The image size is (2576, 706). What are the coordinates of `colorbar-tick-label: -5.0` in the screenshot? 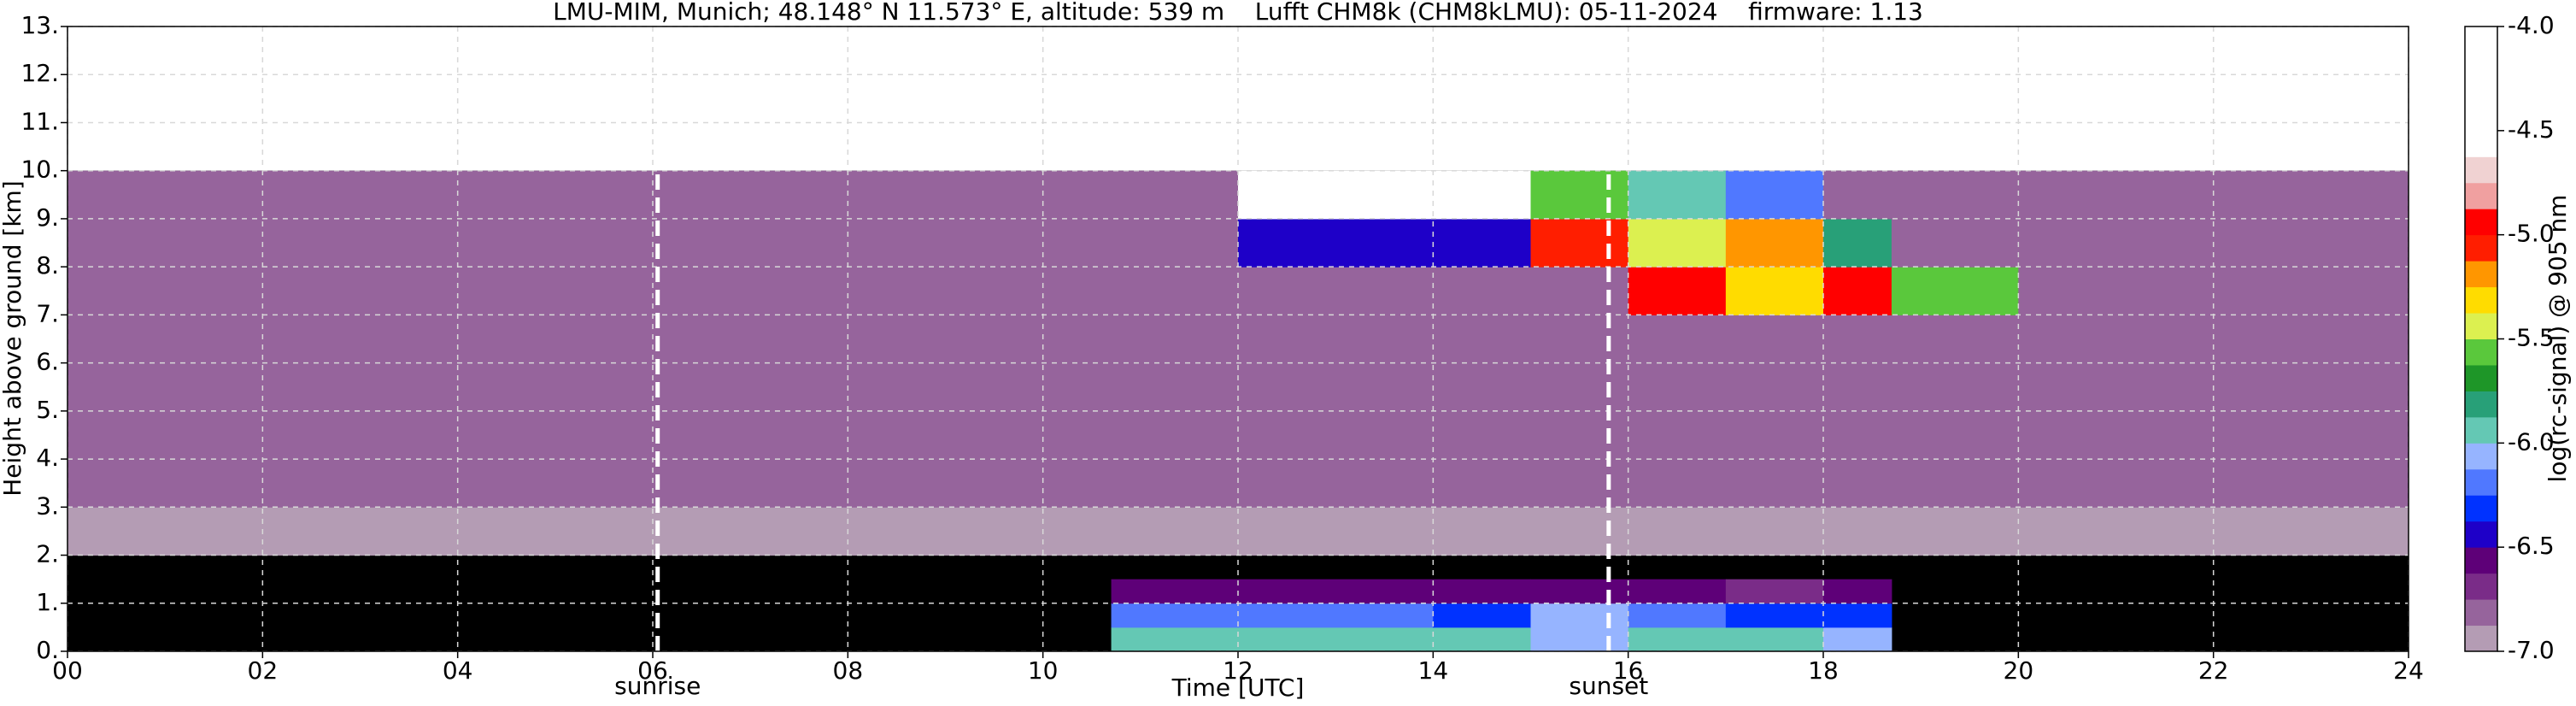 It's located at (2531, 234).